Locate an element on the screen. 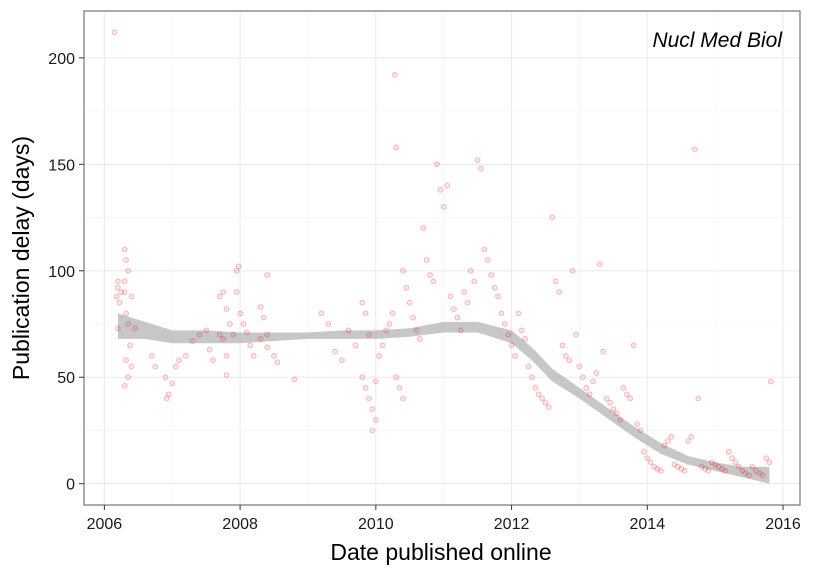 The image size is (825, 570). y-tick-label: 150 is located at coordinates (61, 165).